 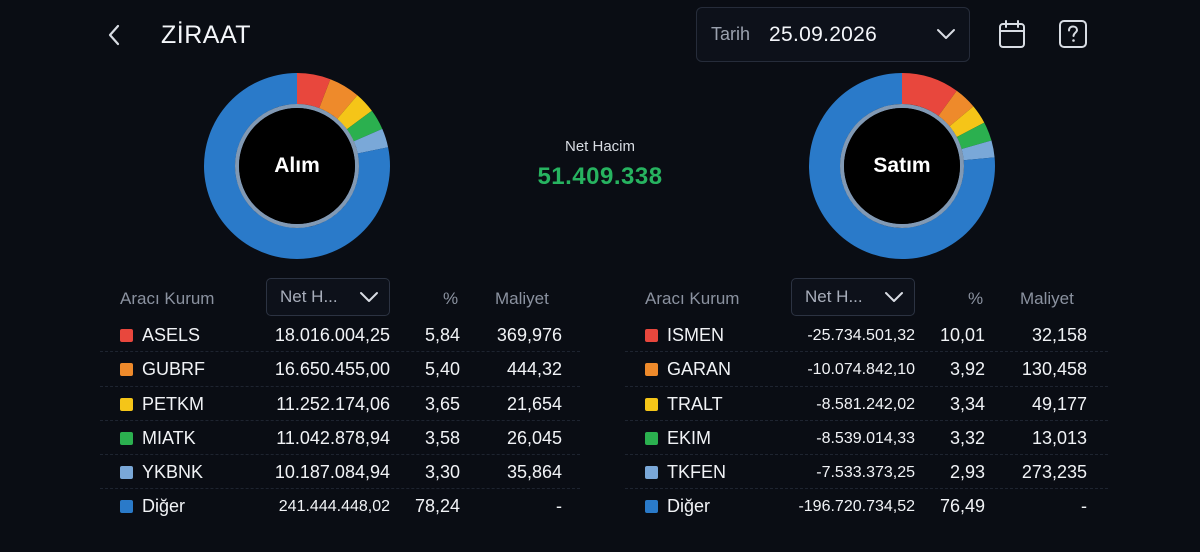 What do you see at coordinates (1054, 472) in the screenshot?
I see `cost-cell: 273,235` at bounding box center [1054, 472].